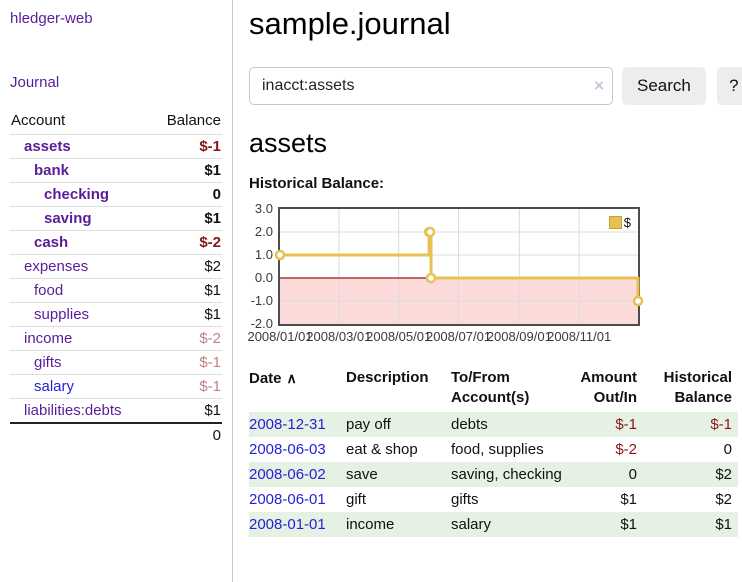 This screenshot has height=582, width=742. What do you see at coordinates (697, 387) in the screenshot?
I see `register-header-historical: Historical Balance` at bounding box center [697, 387].